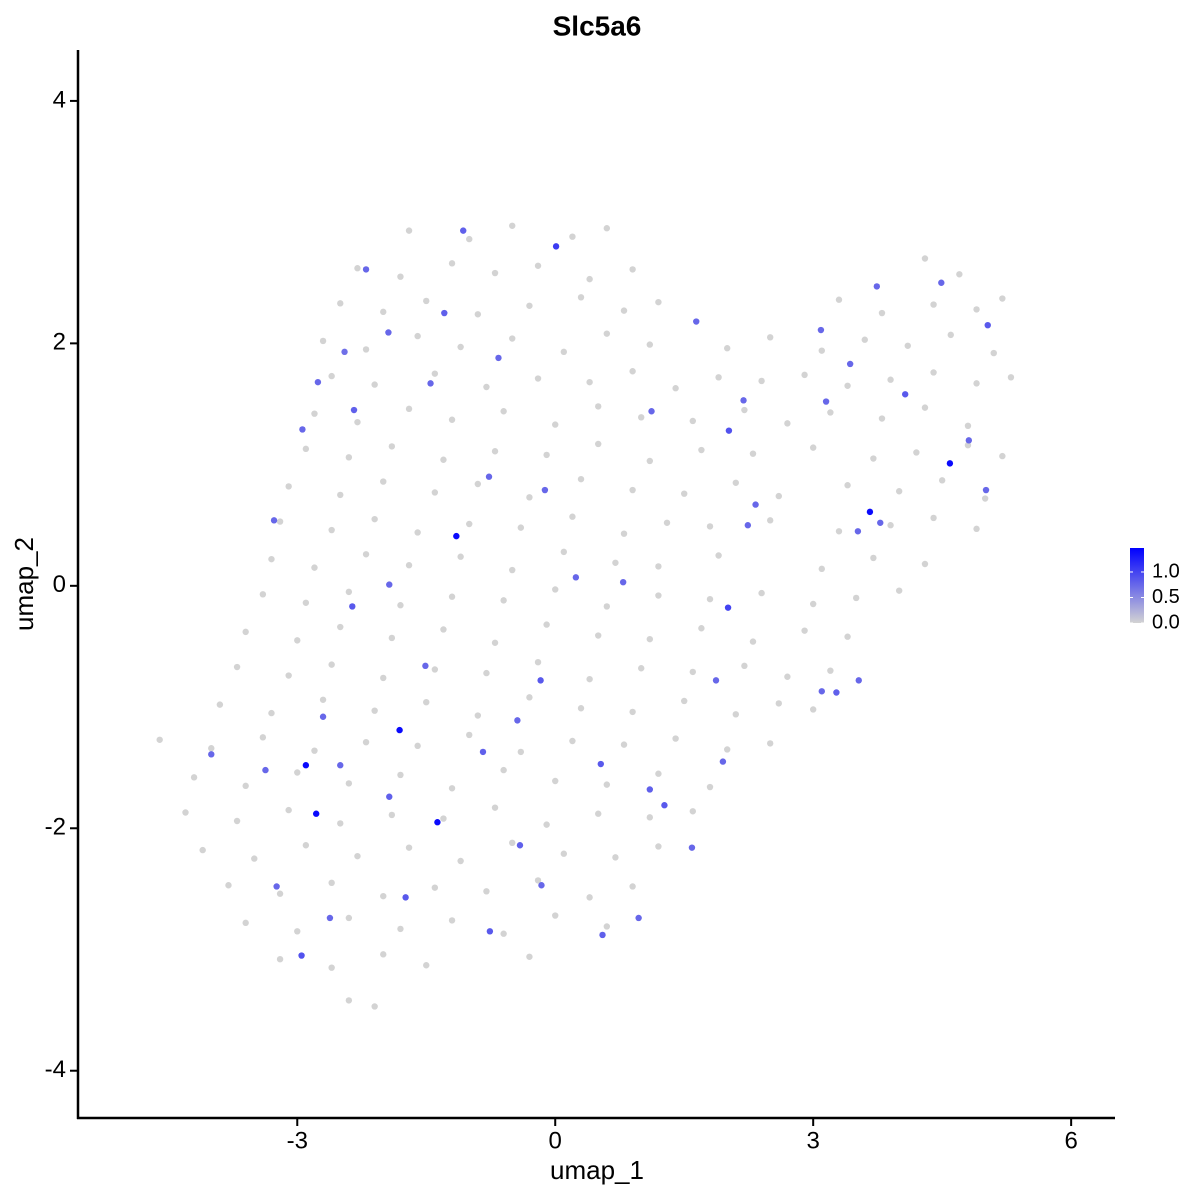 The width and height of the screenshot is (1200, 1200). I want to click on y-tick-label: 0, so click(59, 584).